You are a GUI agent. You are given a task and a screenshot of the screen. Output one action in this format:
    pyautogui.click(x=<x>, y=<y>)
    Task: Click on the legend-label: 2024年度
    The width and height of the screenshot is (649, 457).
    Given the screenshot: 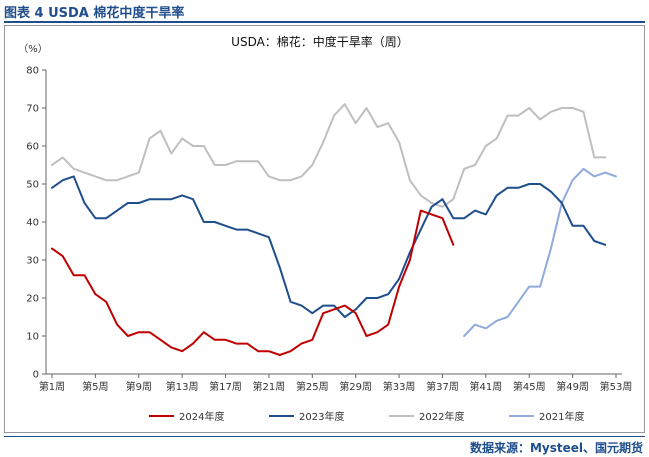 What is the action you would take?
    pyautogui.click(x=201, y=416)
    